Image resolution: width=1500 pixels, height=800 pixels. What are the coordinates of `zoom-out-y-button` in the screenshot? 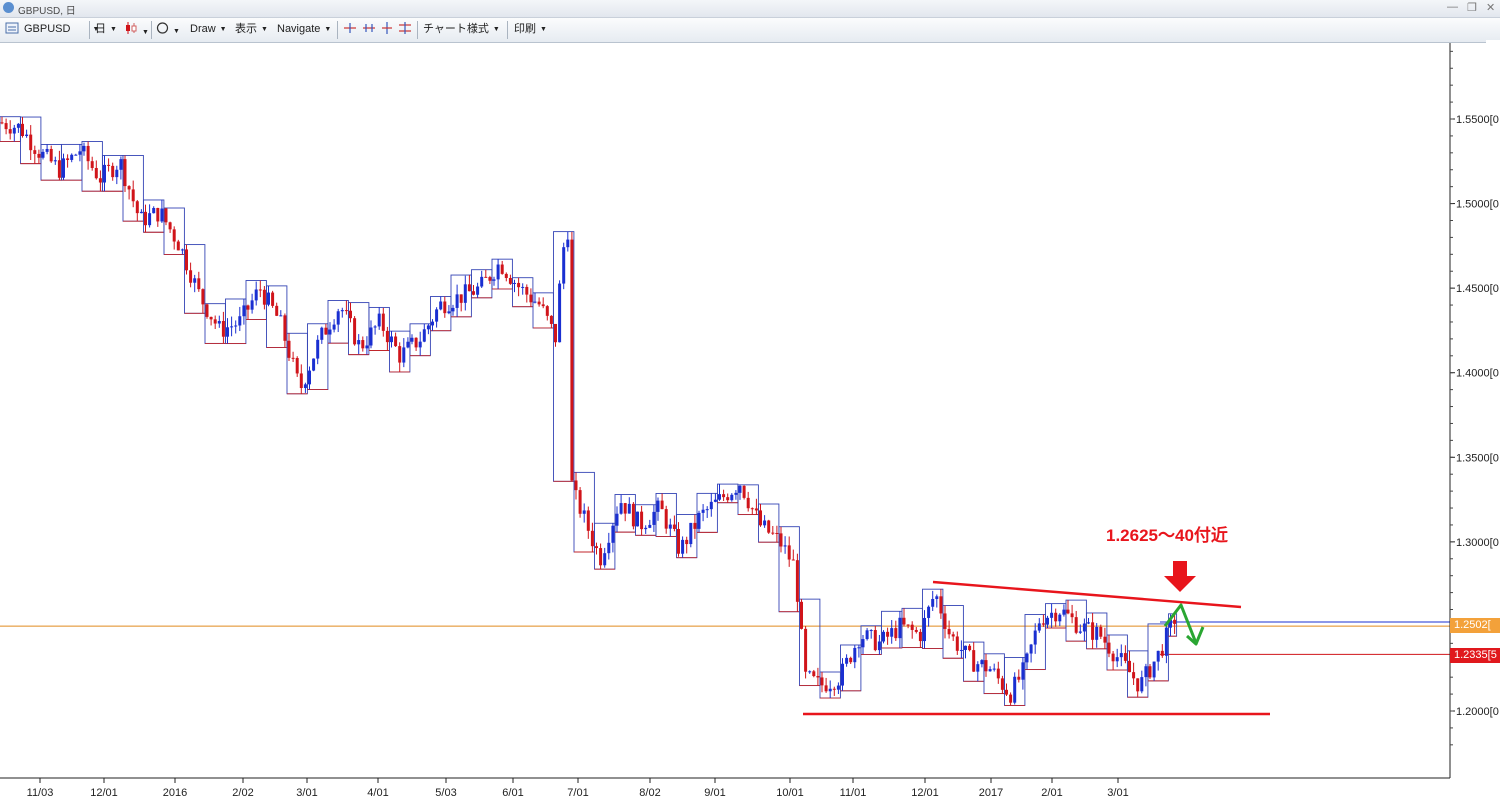 It's located at (405, 29).